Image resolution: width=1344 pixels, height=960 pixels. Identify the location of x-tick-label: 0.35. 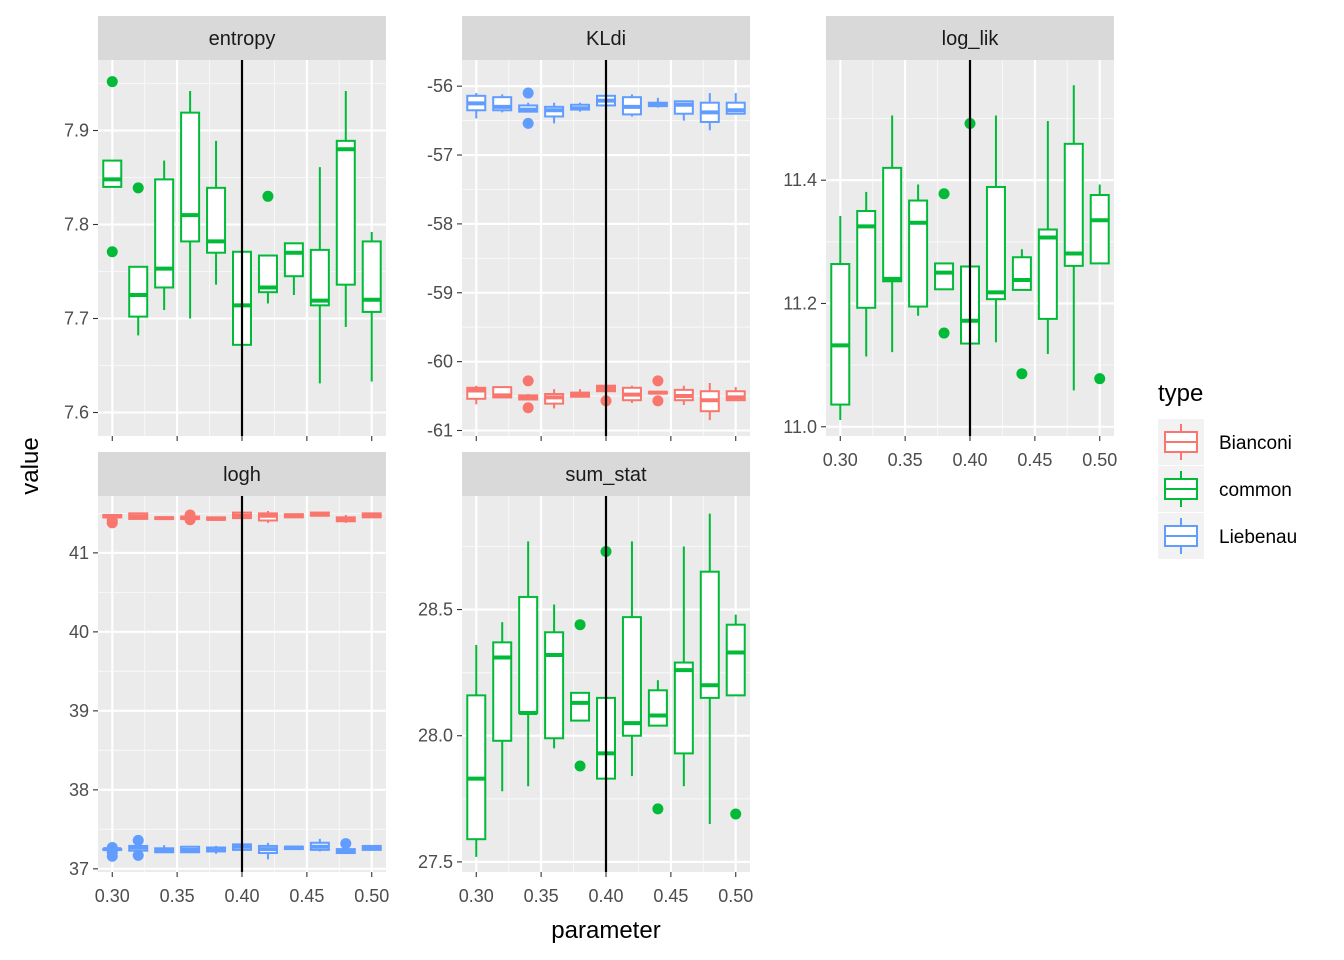
(541, 896).